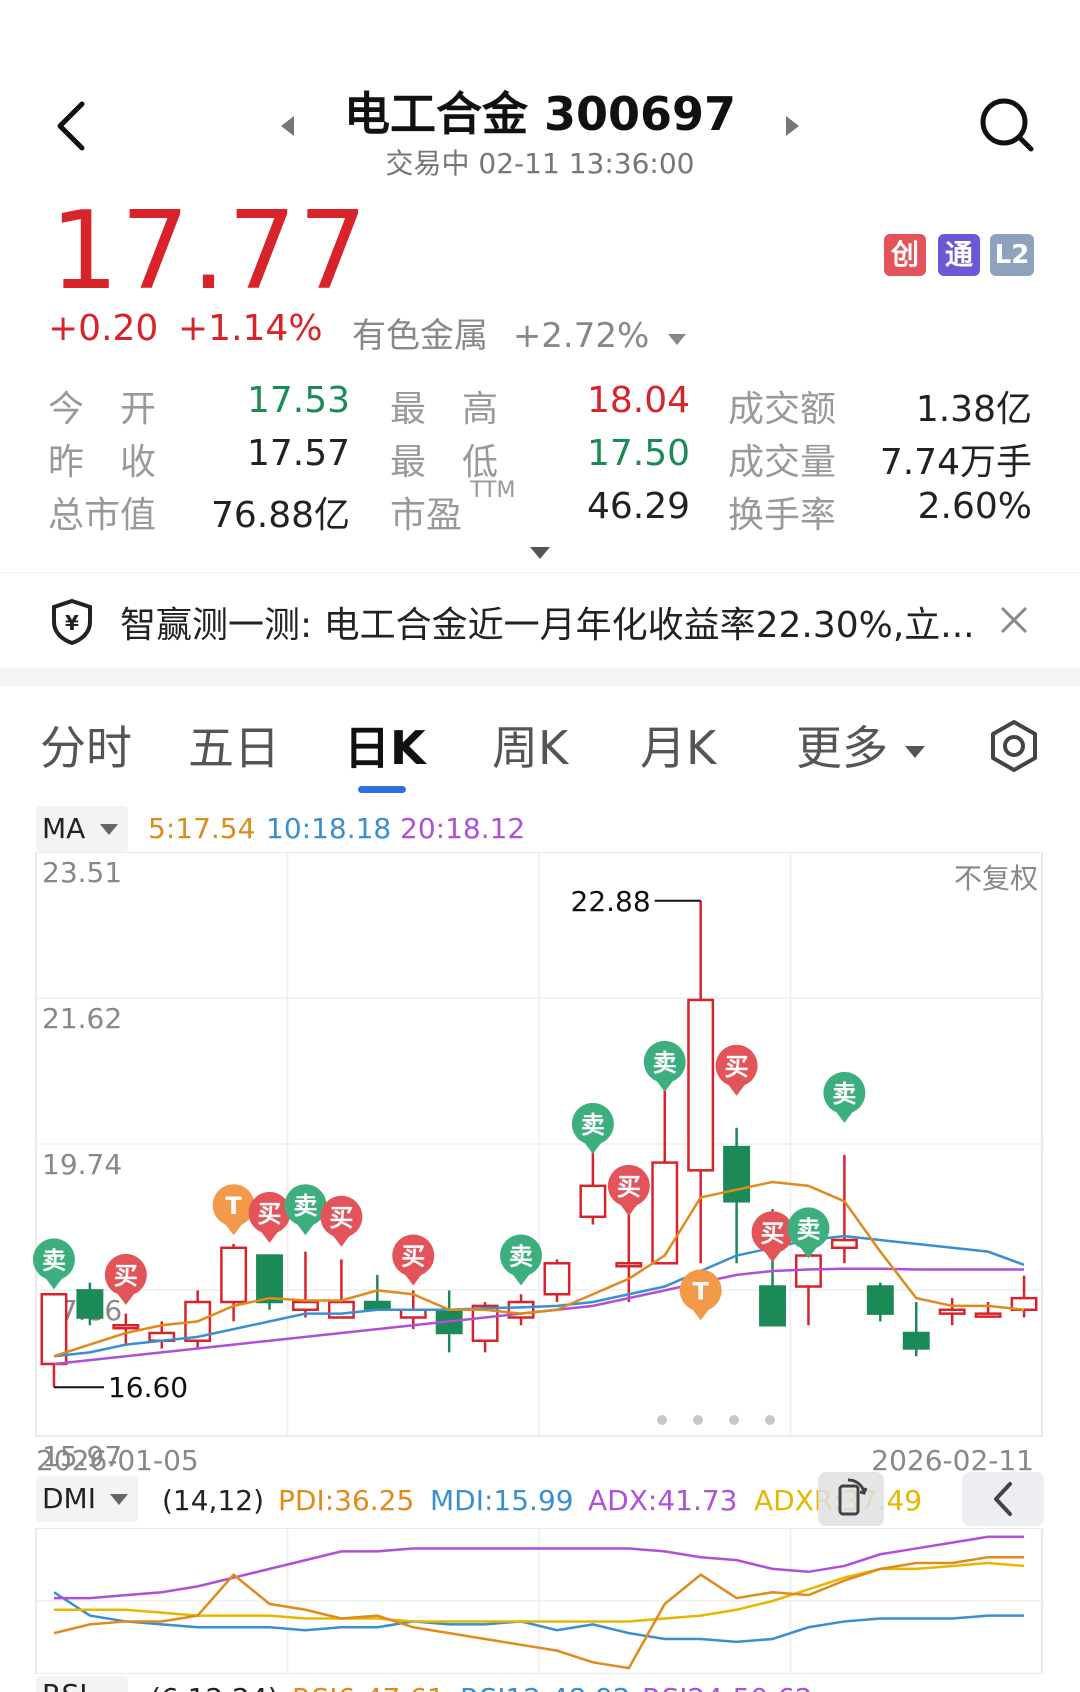 The image size is (1080, 1692). What do you see at coordinates (117, 1460) in the screenshot?
I see `date-start-label: 2026-01-05` at bounding box center [117, 1460].